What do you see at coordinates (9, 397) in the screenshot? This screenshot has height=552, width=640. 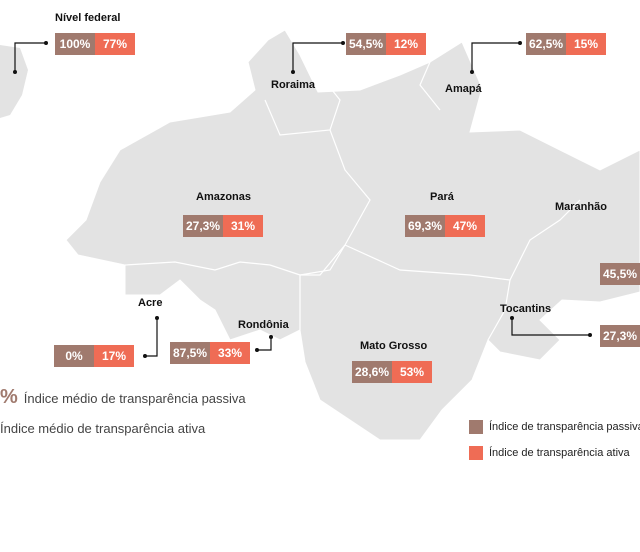 I see `percent-symbol: %` at bounding box center [9, 397].